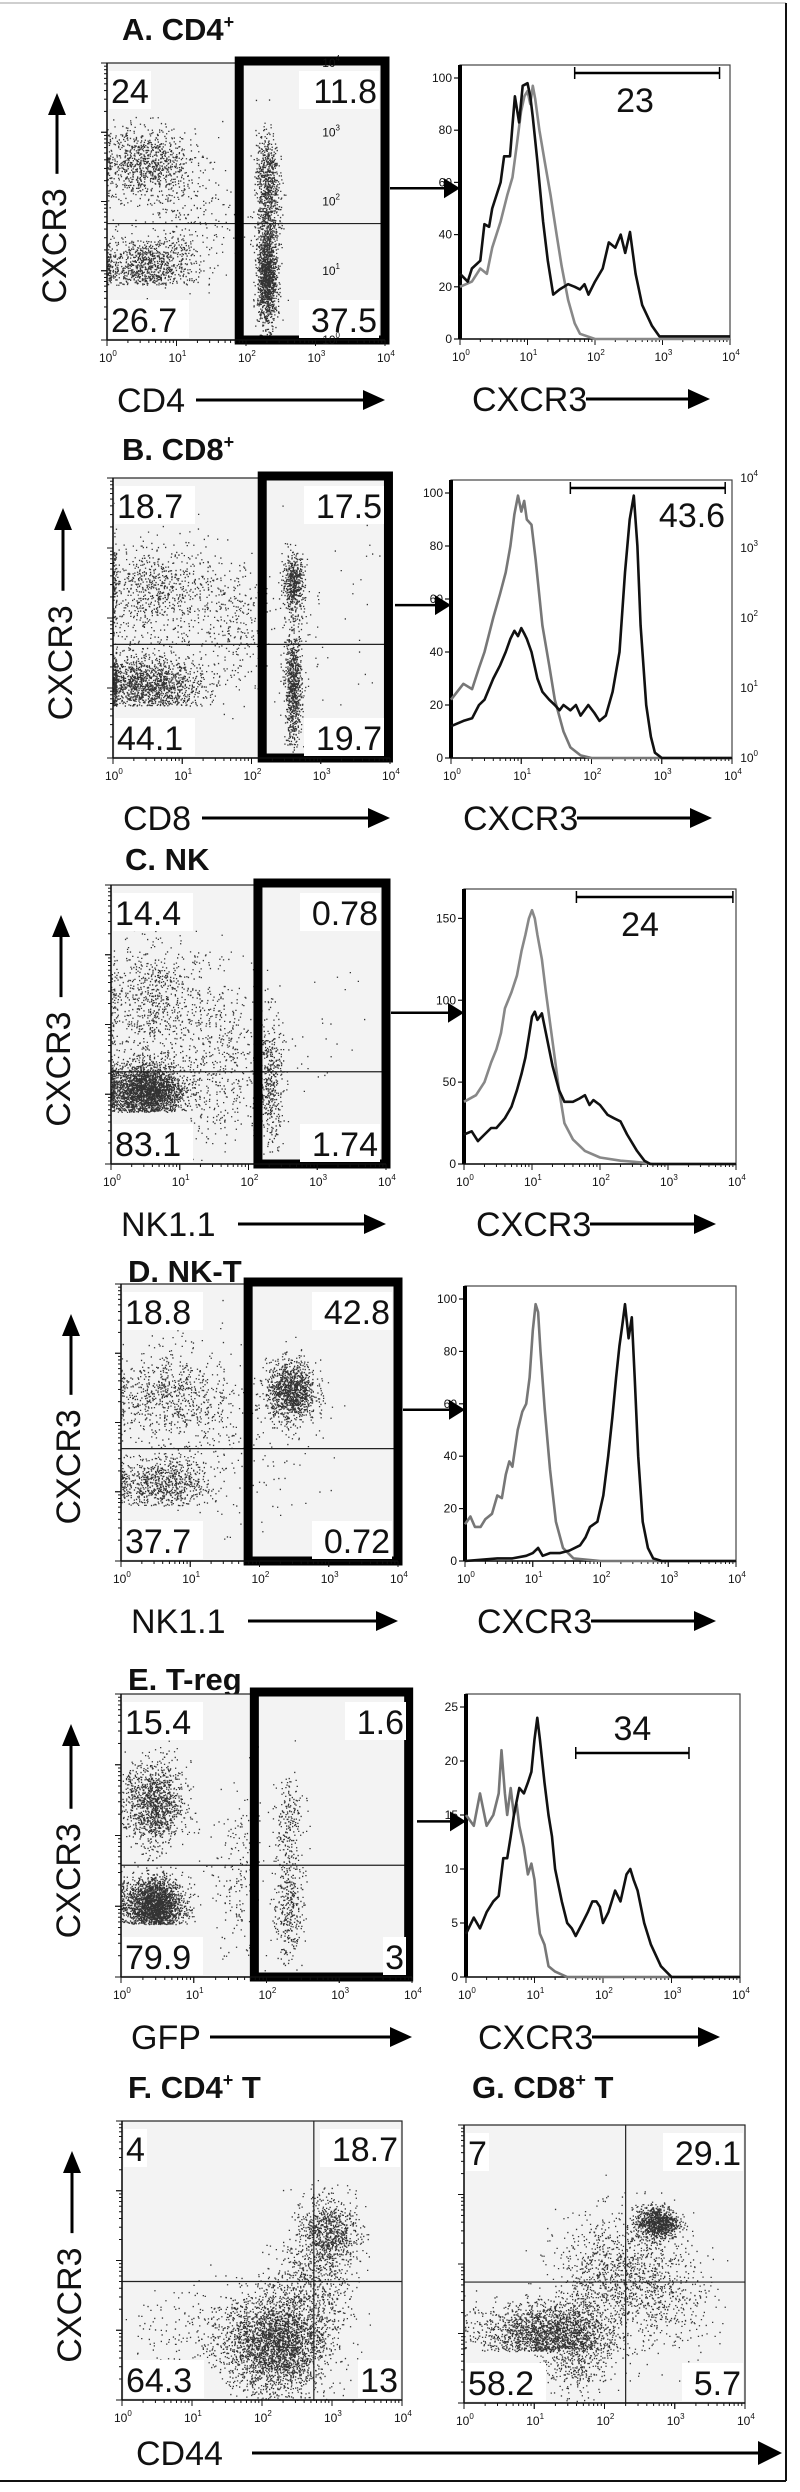  I want to click on panel-title: B. CD8+, so click(178, 449).